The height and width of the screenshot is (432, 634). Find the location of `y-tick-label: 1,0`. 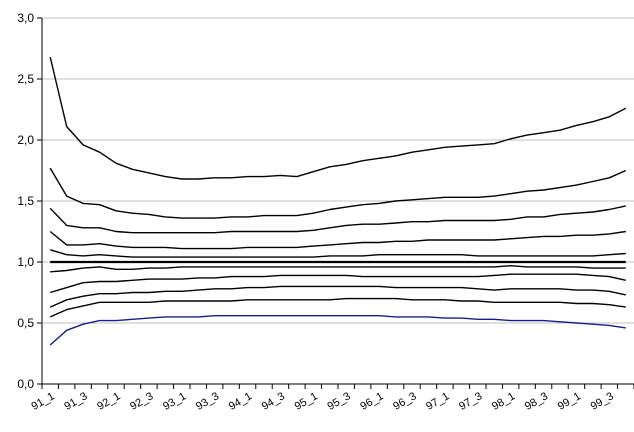

y-tick-label: 1,0 is located at coordinates (25, 262).